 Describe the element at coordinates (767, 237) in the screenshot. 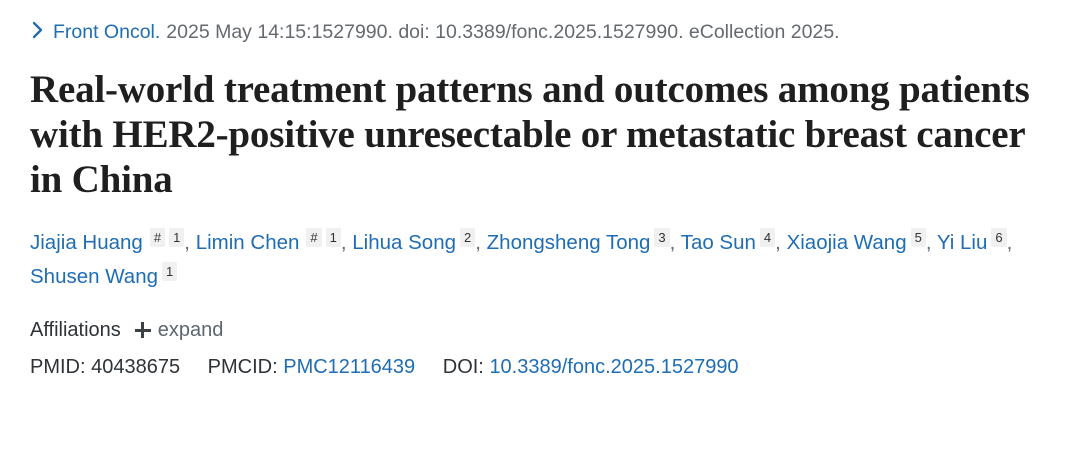

I see `author-affiliation-mark: 4` at that location.